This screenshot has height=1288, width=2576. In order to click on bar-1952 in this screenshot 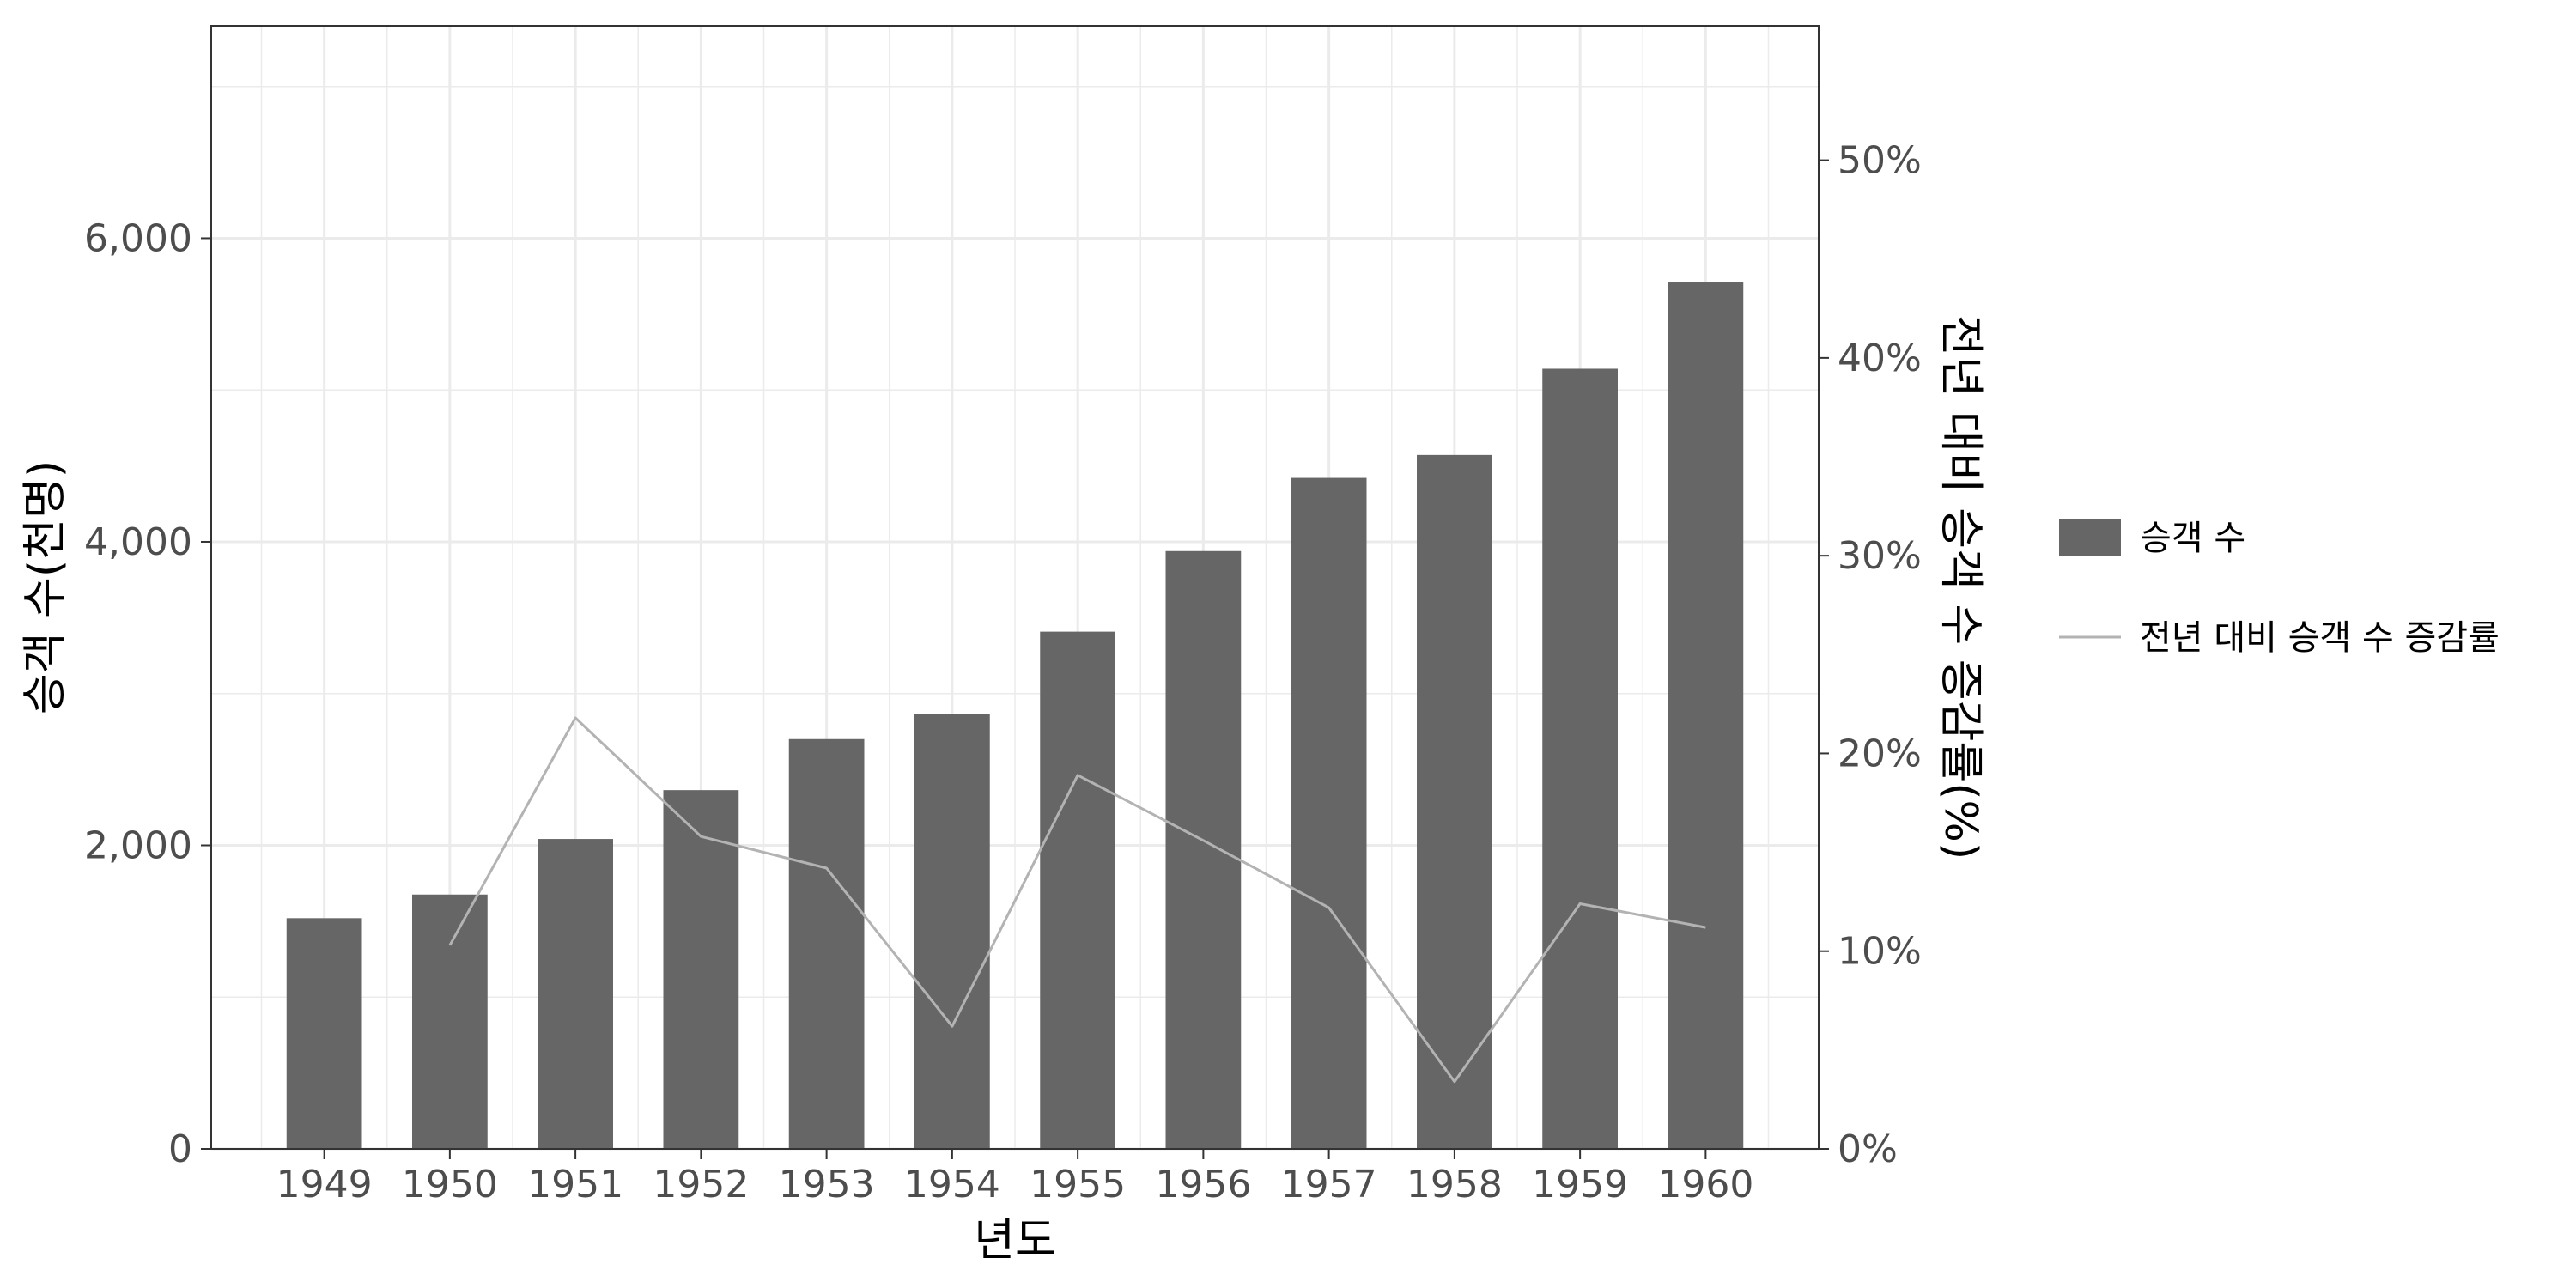, I will do `click(701, 969)`.